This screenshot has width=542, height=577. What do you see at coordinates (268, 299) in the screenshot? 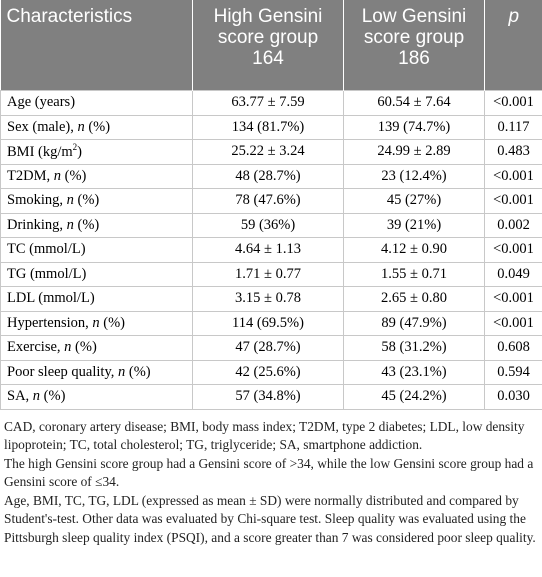
I see `value-cell: 3.15 ± 0.78` at bounding box center [268, 299].